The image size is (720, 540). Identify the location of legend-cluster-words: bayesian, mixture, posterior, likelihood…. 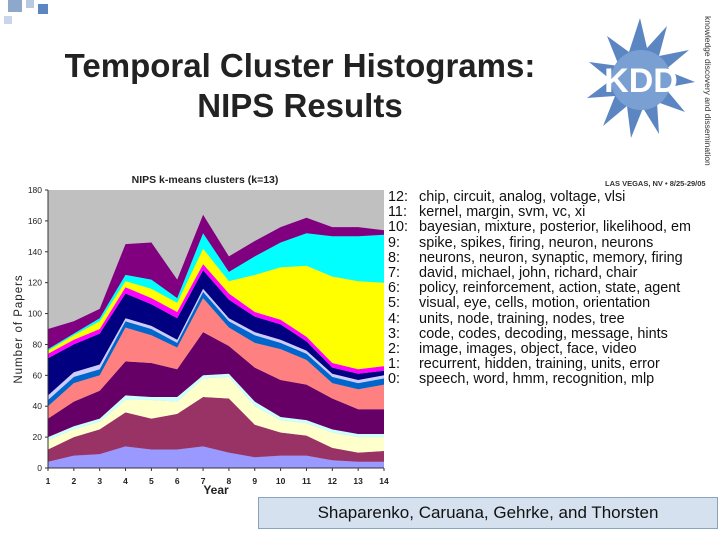
(555, 227).